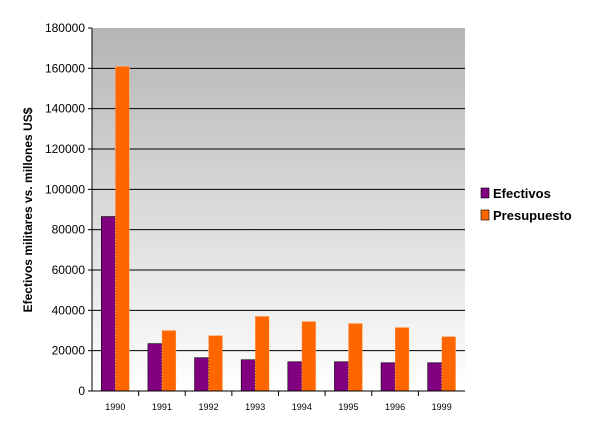 Image resolution: width=591 pixels, height=431 pixels. I want to click on y-tick-label: 20000, so click(69, 351).